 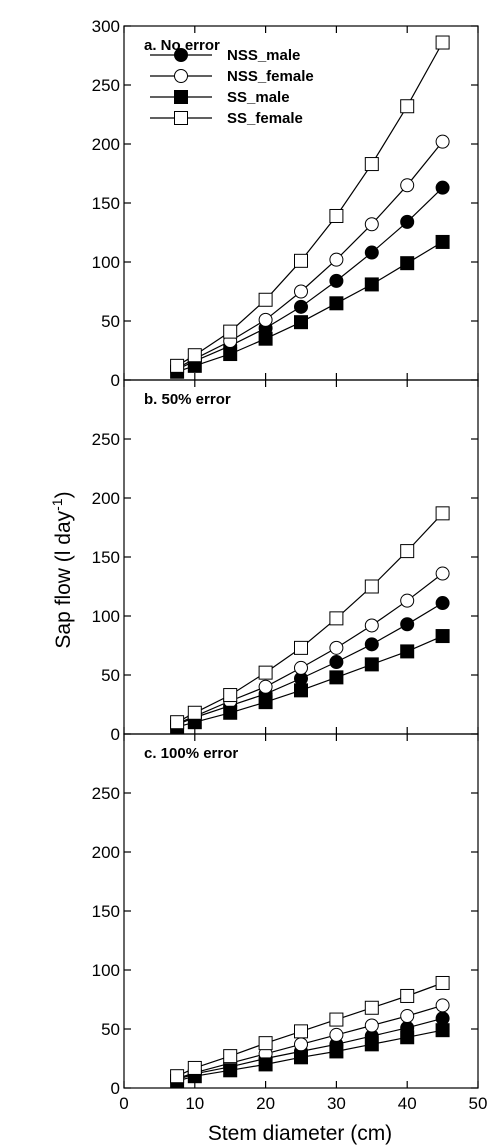 I want to click on x-tick-label: 20, so click(x=265, y=1103).